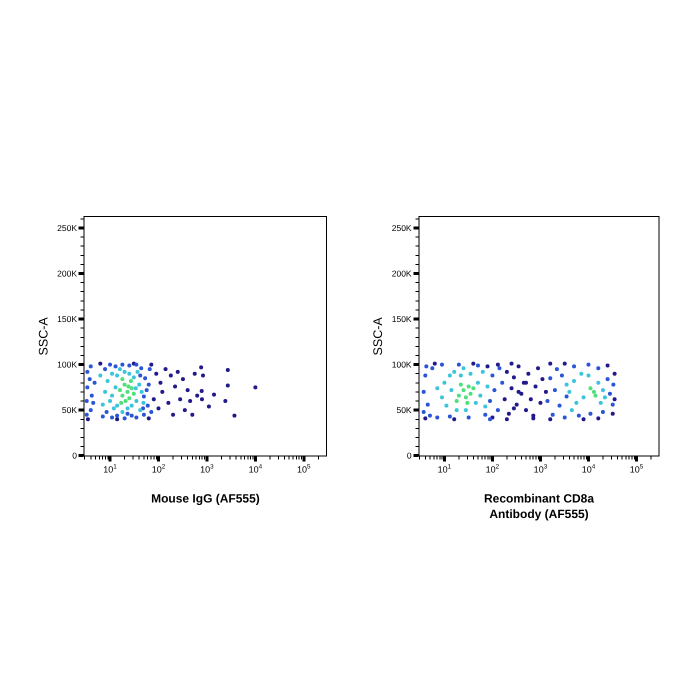  Describe the element at coordinates (205, 498) in the screenshot. I see `x-axis-title: Mouse IgG (AF555)` at that location.